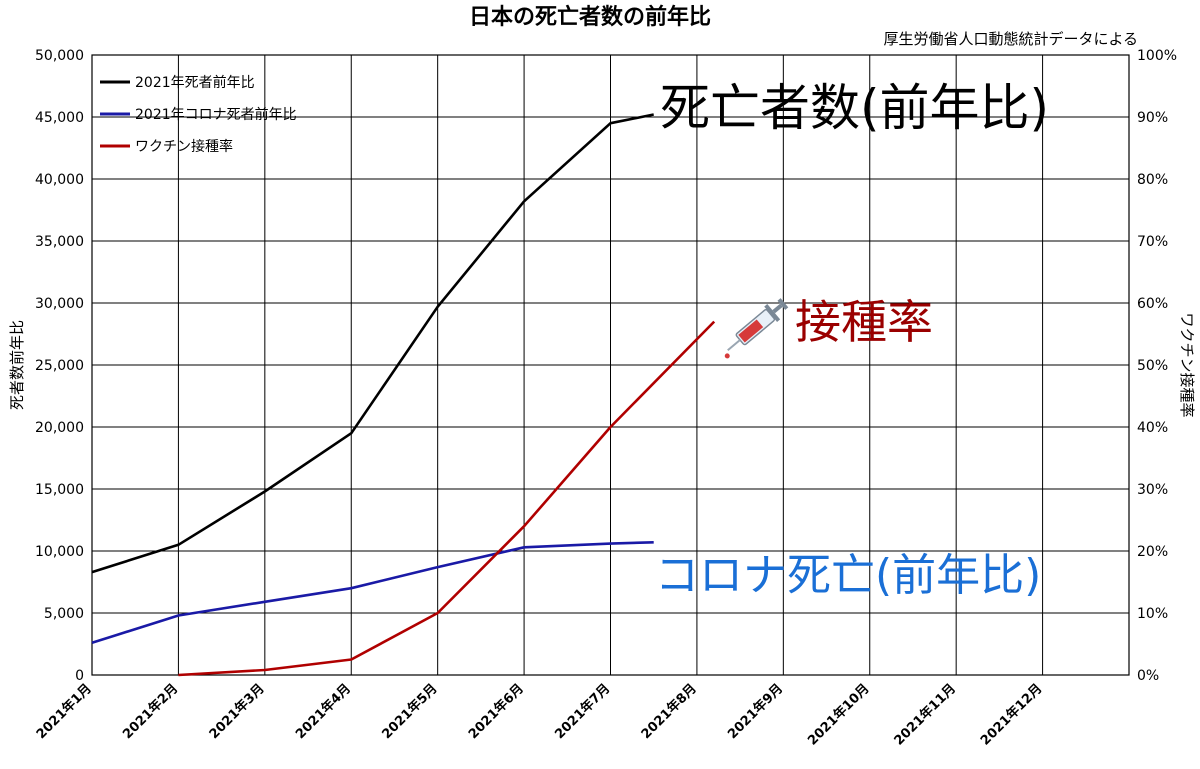  Describe the element at coordinates (59, 304) in the screenshot. I see `y-left-tick-label: 30,000` at that location.